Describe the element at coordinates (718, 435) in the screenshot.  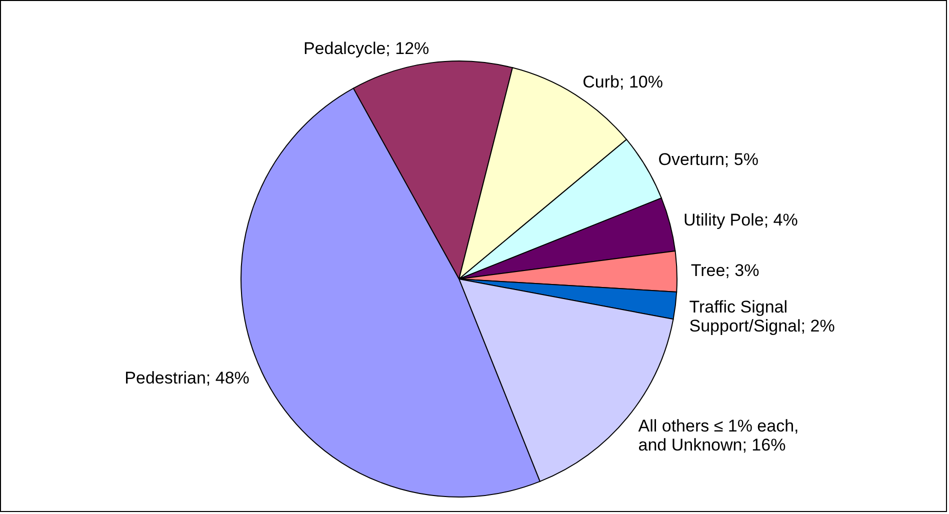
I see `slice-label: All others ≤ 1% each, and Unknown; 16%` at that location.